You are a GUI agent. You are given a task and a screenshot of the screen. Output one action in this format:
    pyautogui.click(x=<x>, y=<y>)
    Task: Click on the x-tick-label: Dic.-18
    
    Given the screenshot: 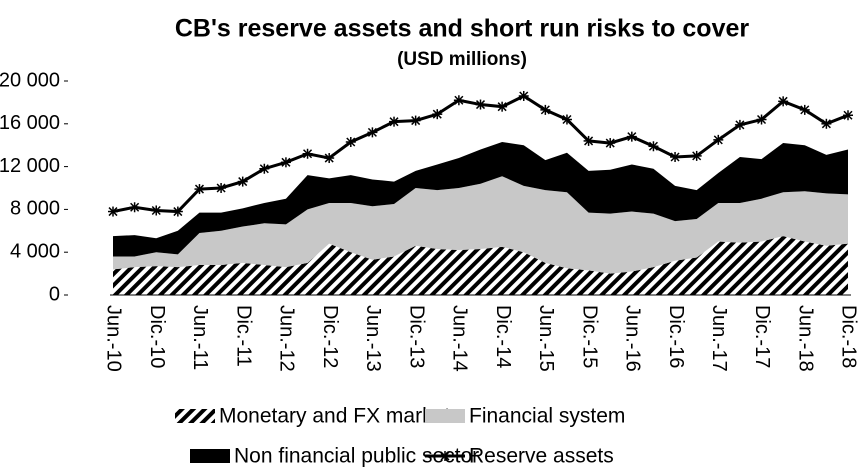 What is the action you would take?
    pyautogui.click(x=849, y=336)
    